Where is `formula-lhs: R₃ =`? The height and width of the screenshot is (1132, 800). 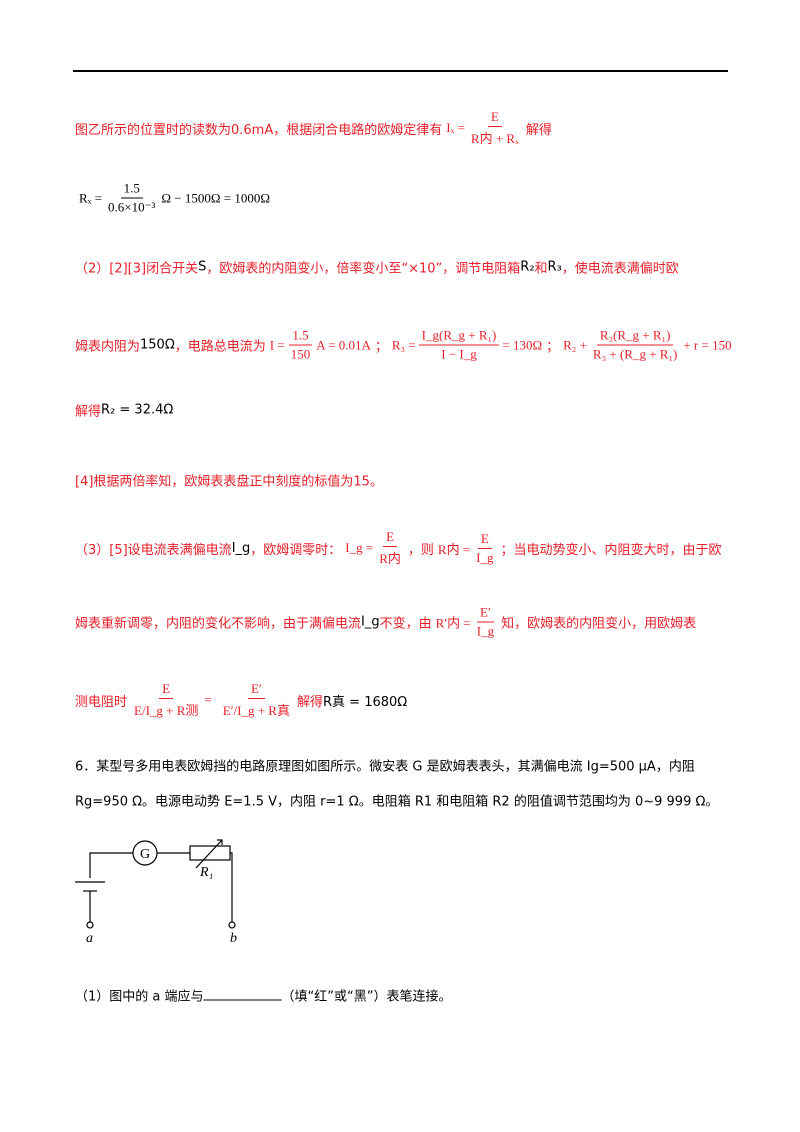 formula-lhs: R₃ = is located at coordinates (403, 344).